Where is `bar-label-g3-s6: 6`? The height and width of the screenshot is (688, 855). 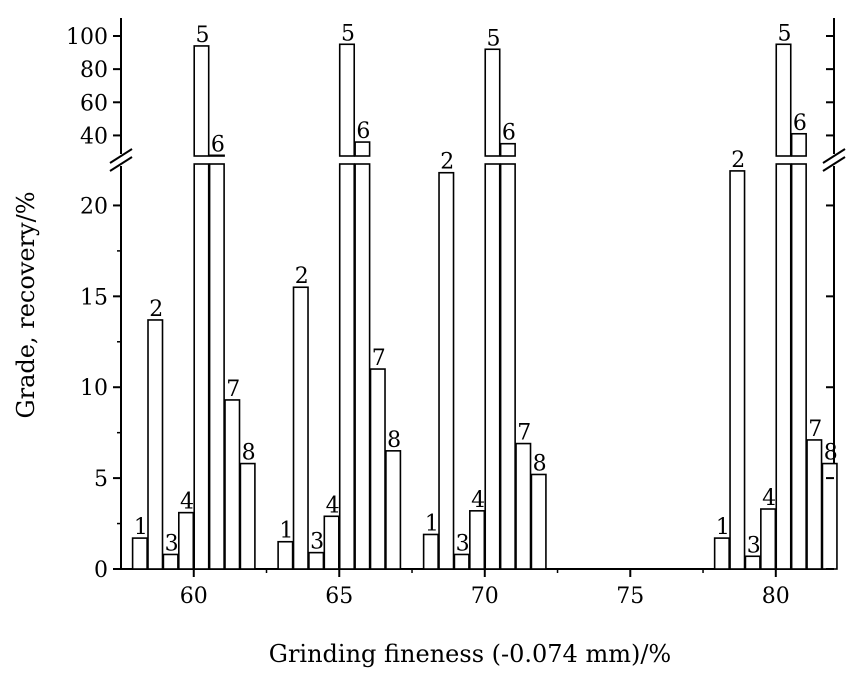 bar-label-g3-s6: 6 is located at coordinates (800, 123).